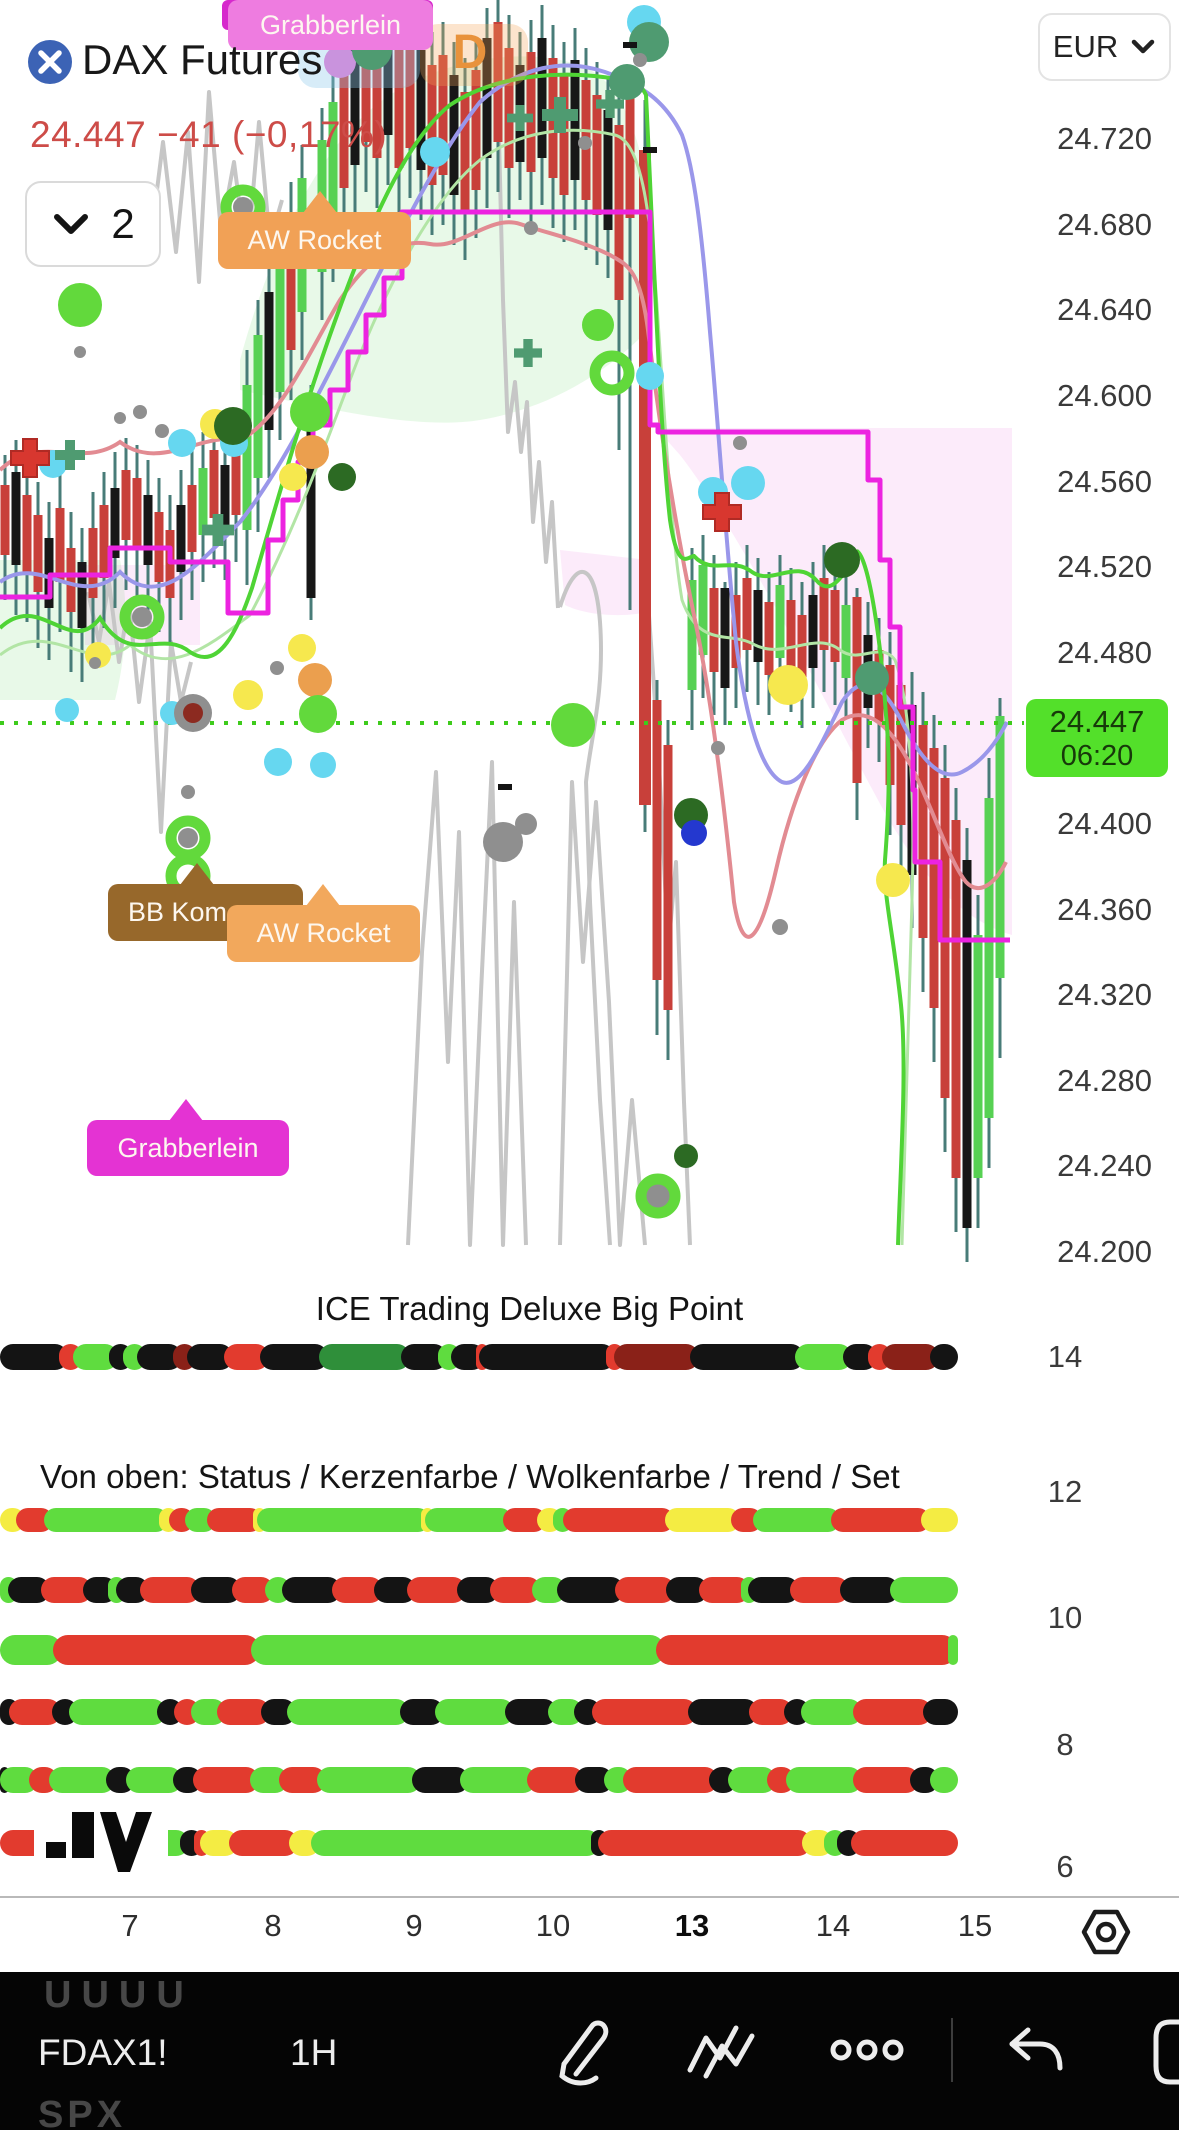  I want to click on status-row, so click(479, 1520).